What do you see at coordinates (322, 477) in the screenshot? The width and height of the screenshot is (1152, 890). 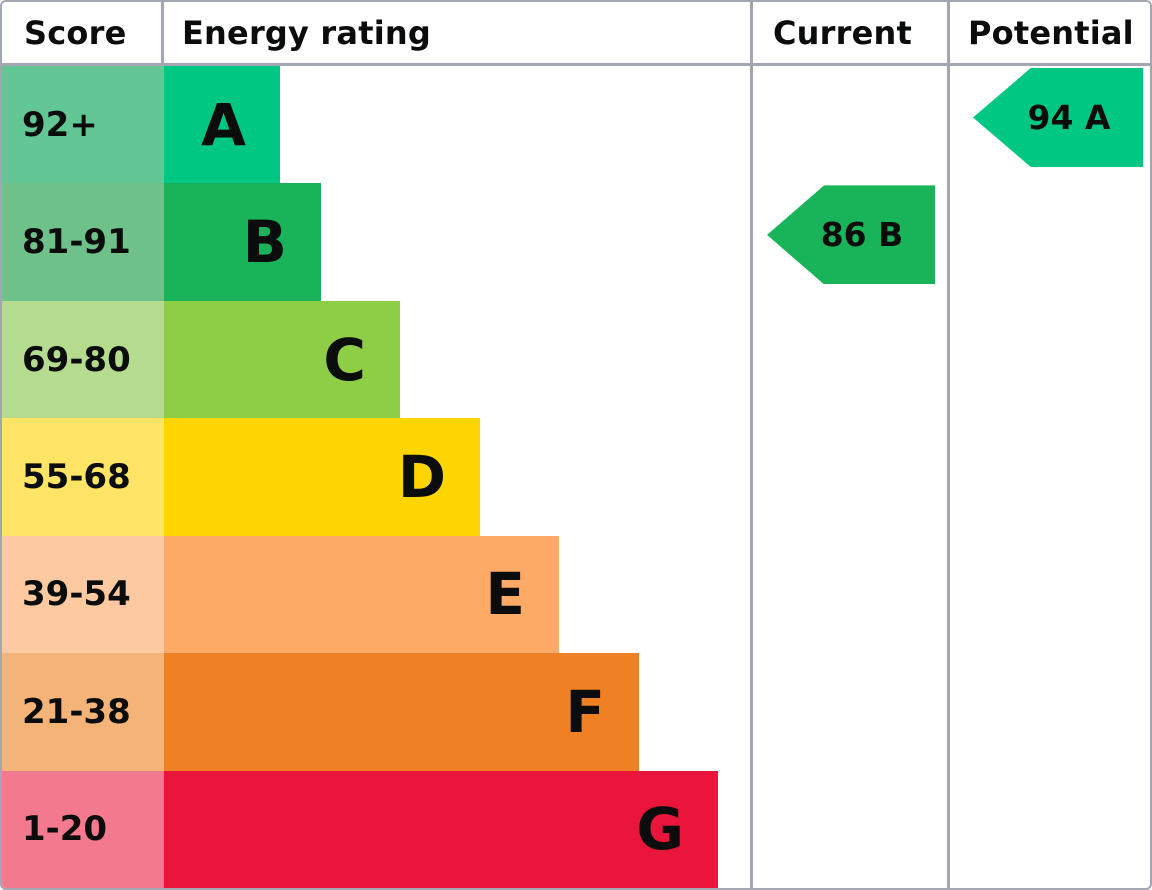 I see `rating-bar-d: D` at bounding box center [322, 477].